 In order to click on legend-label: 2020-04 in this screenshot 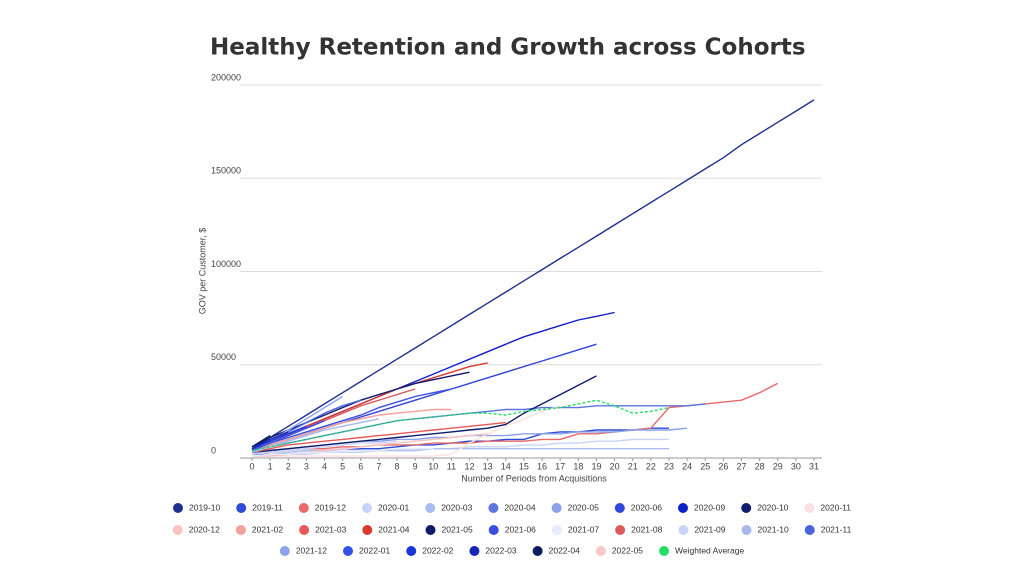, I will do `click(519, 507)`.